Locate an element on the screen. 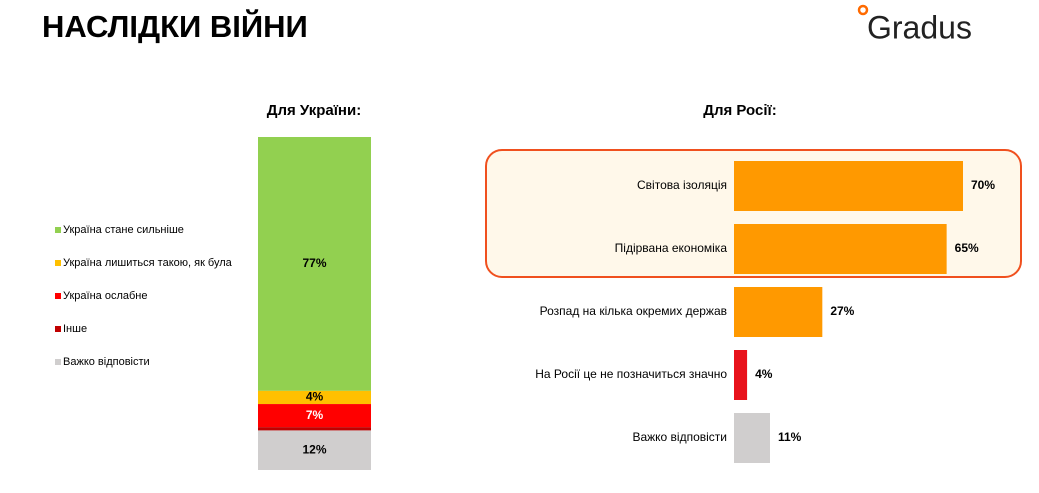 This screenshot has height=493, width=1039. value-label: 12% is located at coordinates (314, 449).